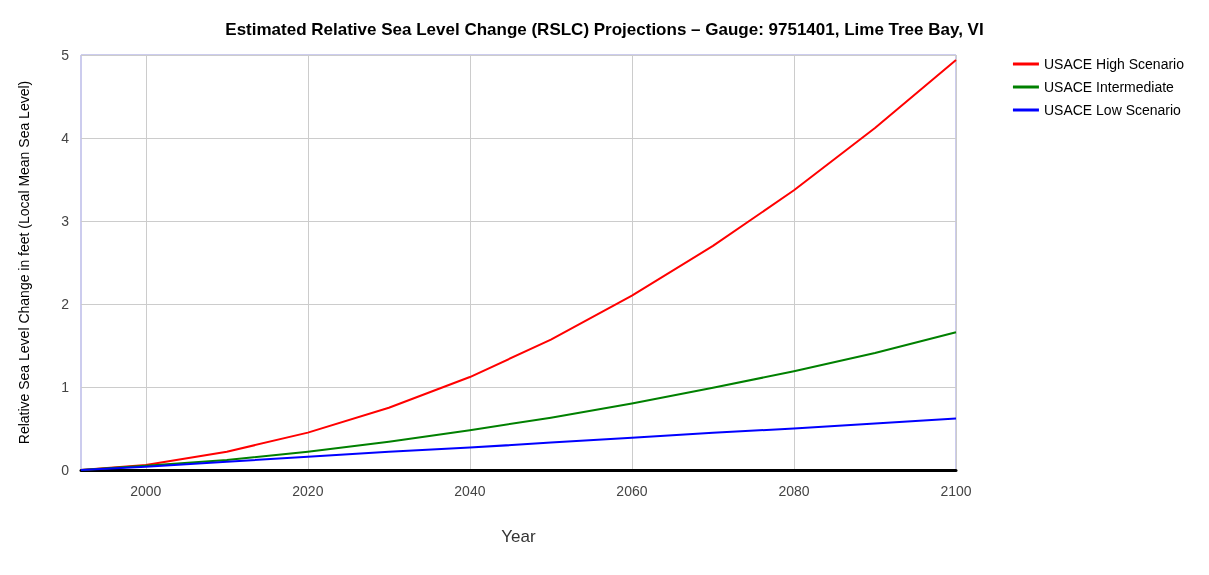 The width and height of the screenshot is (1209, 575). What do you see at coordinates (1112, 110) in the screenshot?
I see `legend-label: USACE Low Scenario` at bounding box center [1112, 110].